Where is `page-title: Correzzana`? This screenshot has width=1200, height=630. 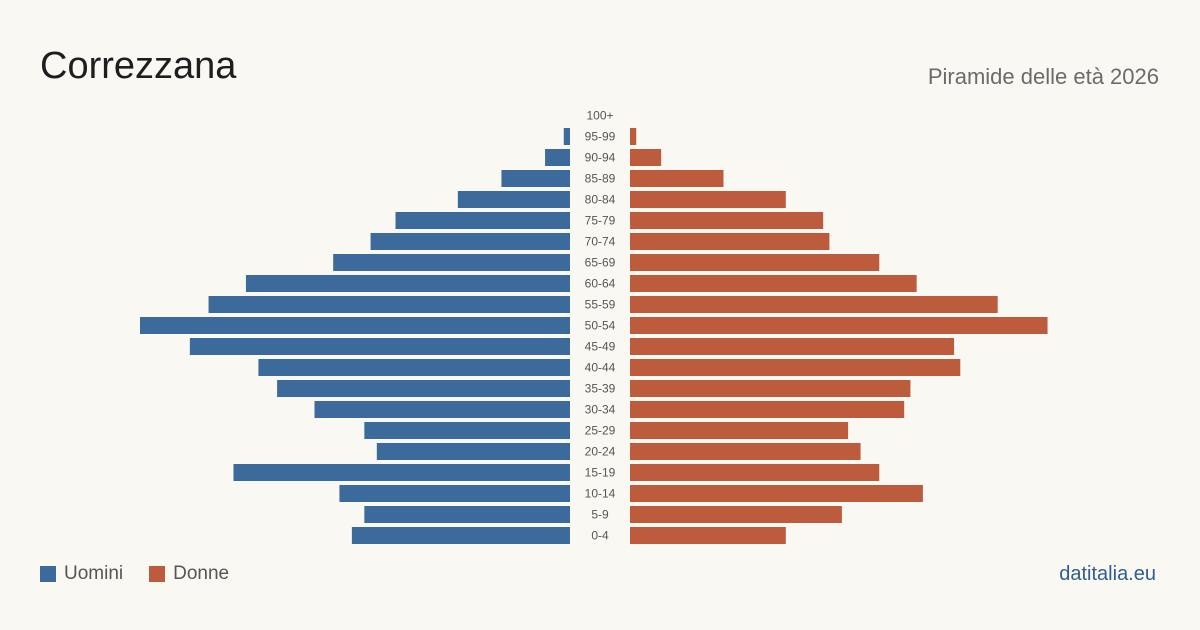
page-title: Correzzana is located at coordinates (138, 66).